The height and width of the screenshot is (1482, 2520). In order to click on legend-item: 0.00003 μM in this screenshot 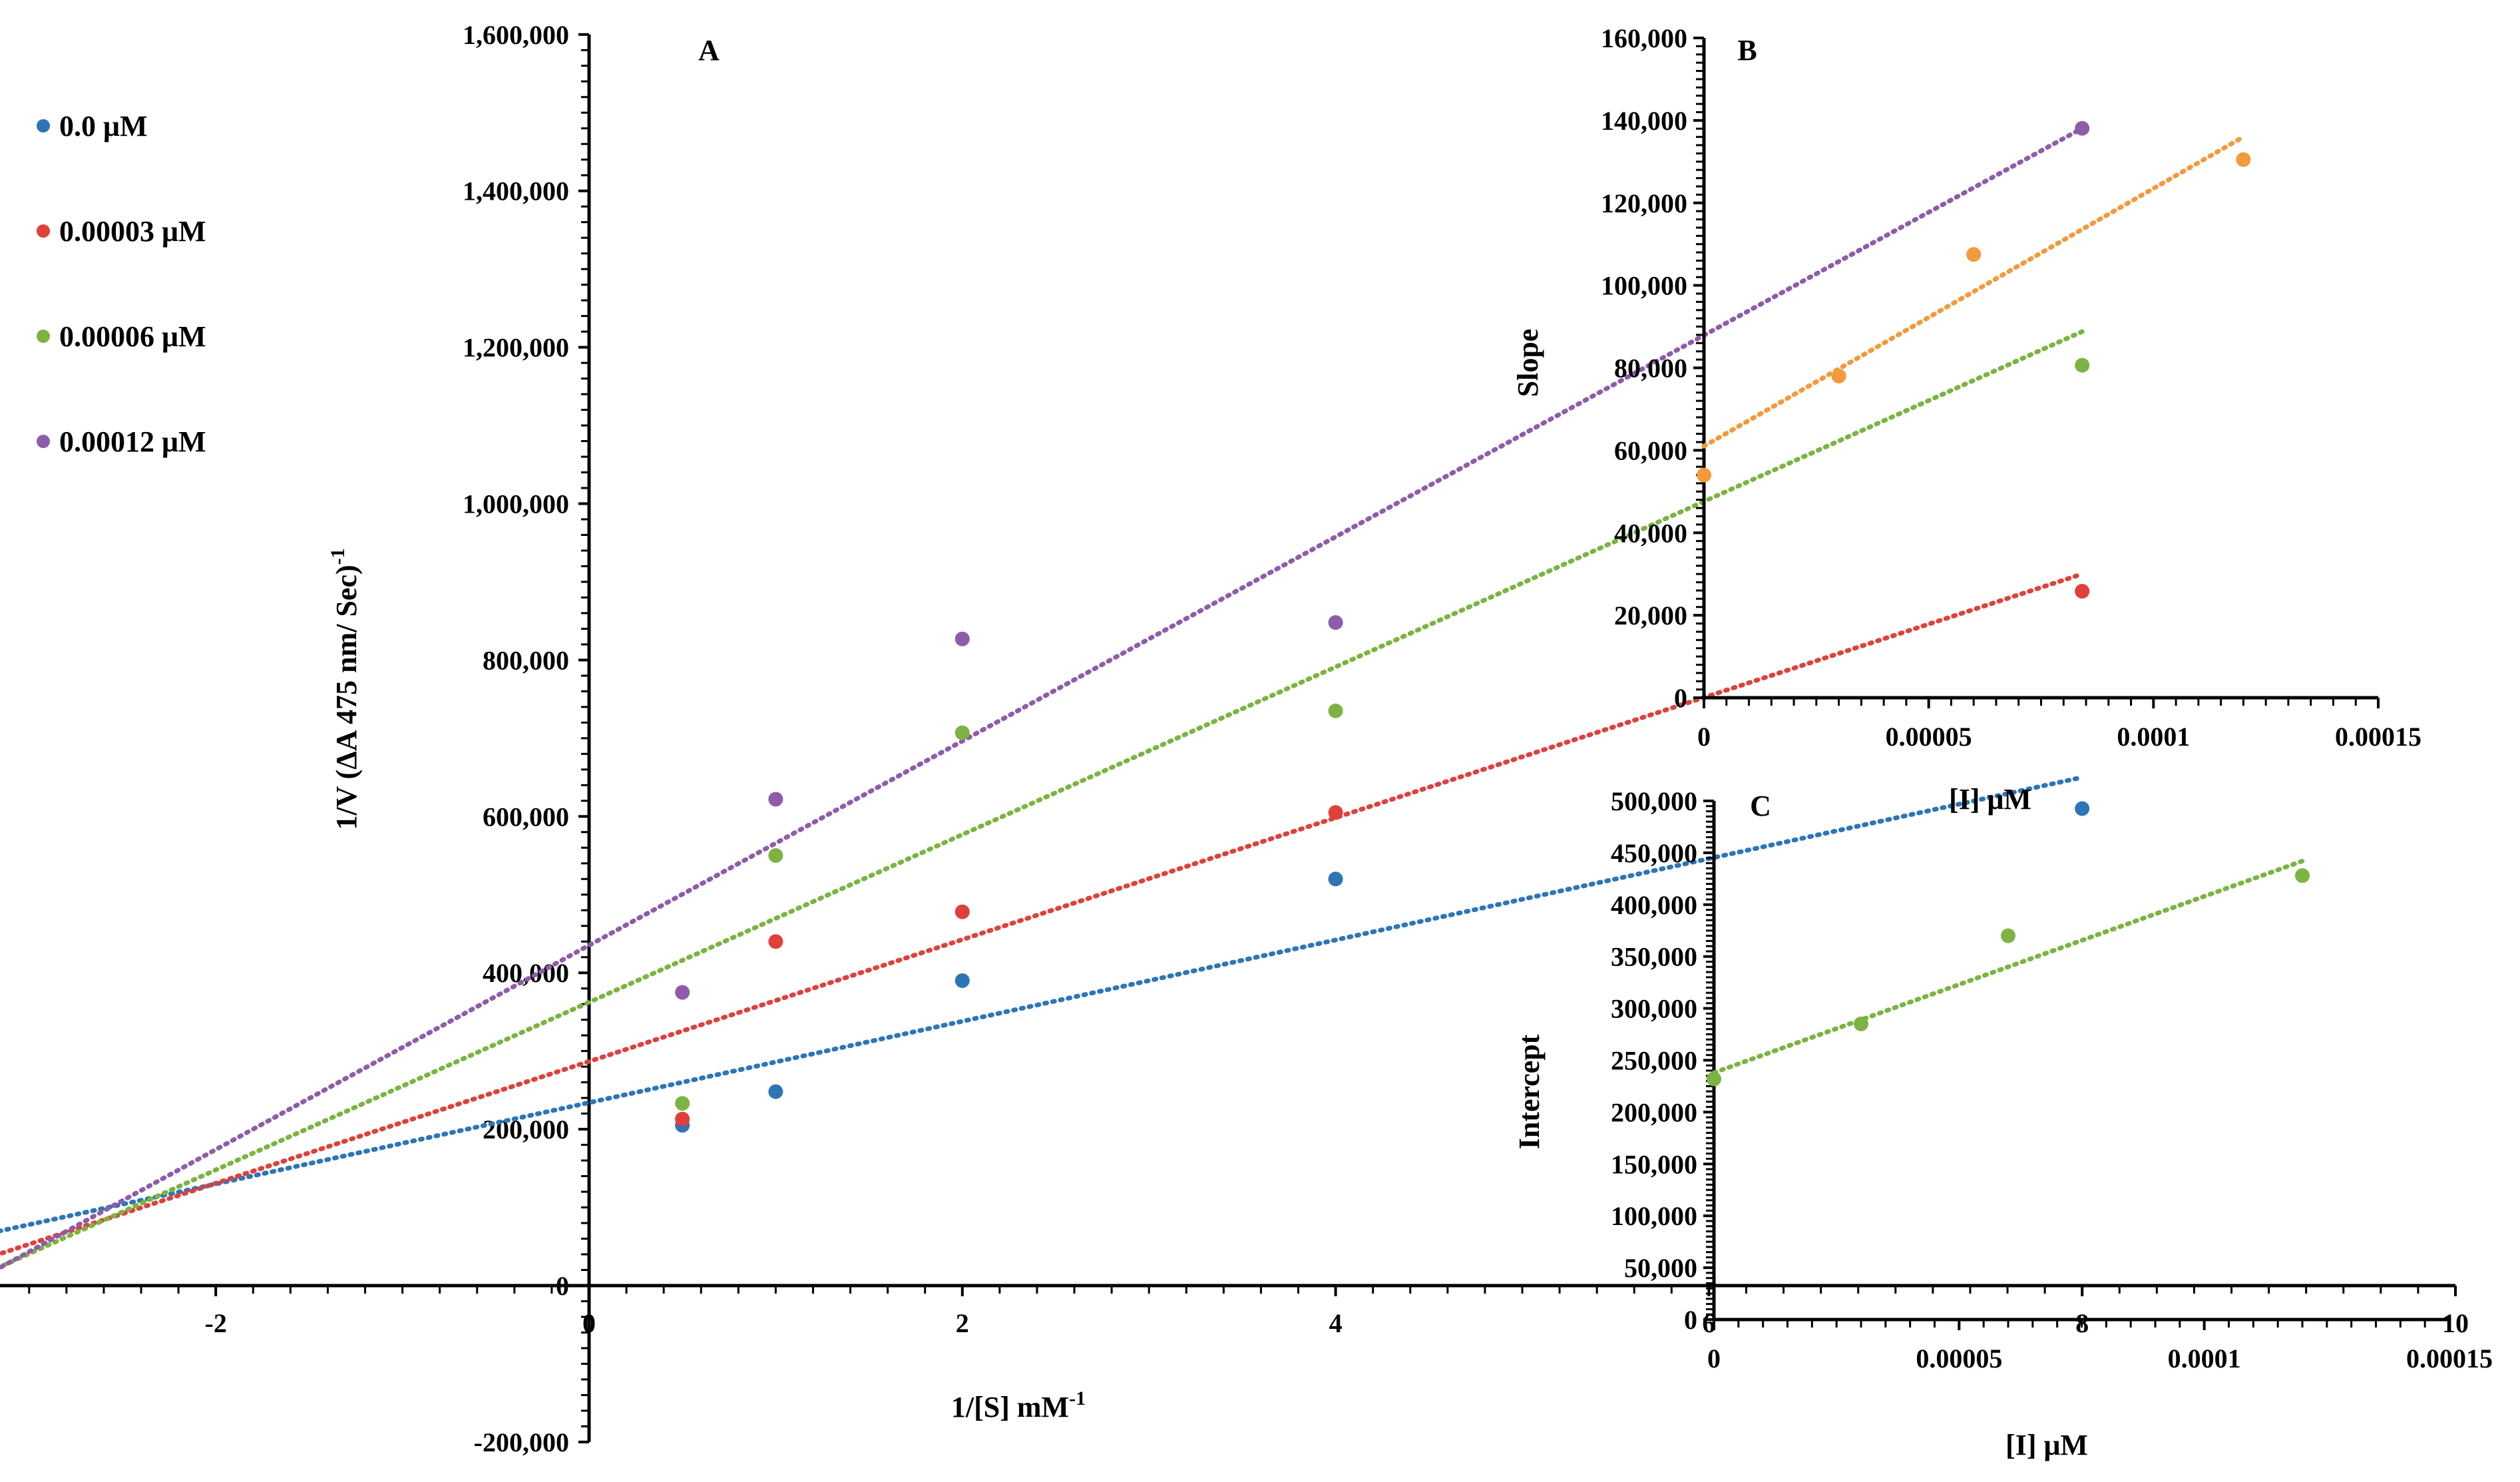, I will do `click(121, 231)`.